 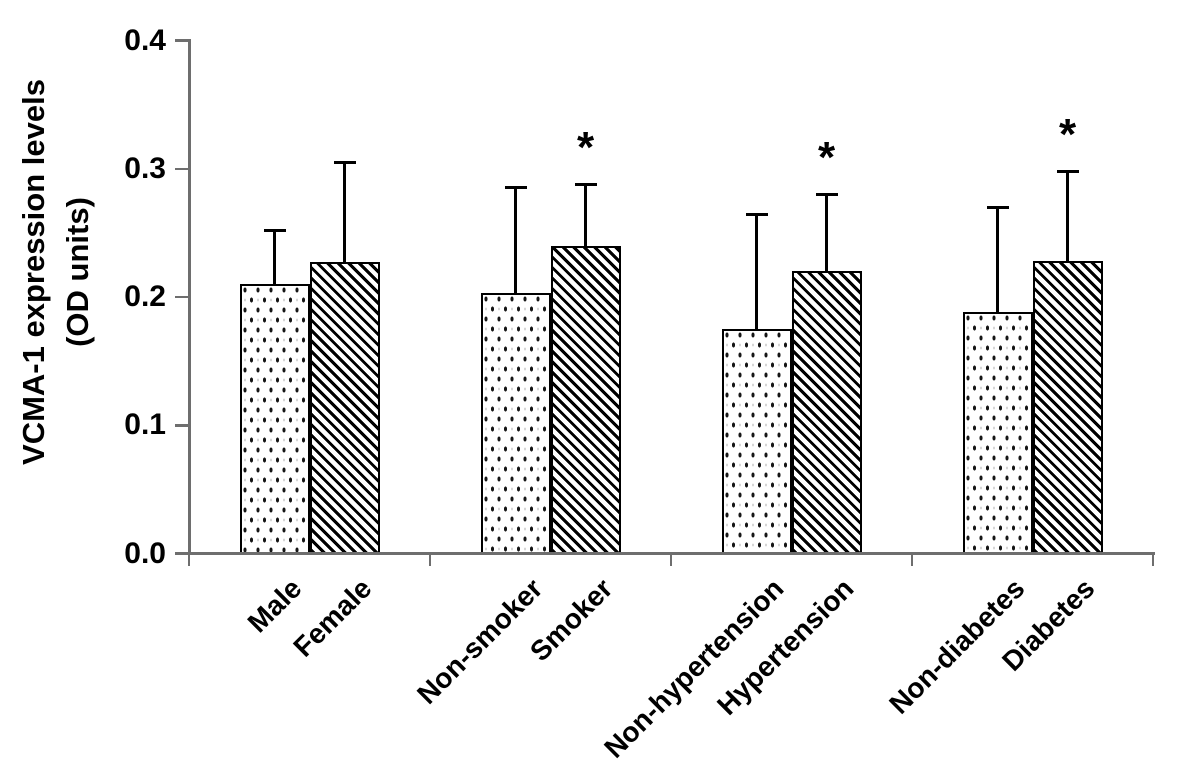 What do you see at coordinates (145, 296) in the screenshot?
I see `y-tick-label: 0.2` at bounding box center [145, 296].